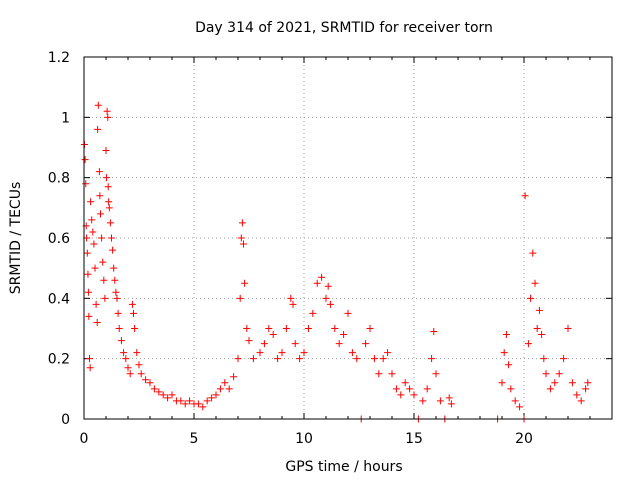 This screenshot has width=640, height=480. What do you see at coordinates (59, 58) in the screenshot?
I see `y-tick-label: 1.2` at bounding box center [59, 58].